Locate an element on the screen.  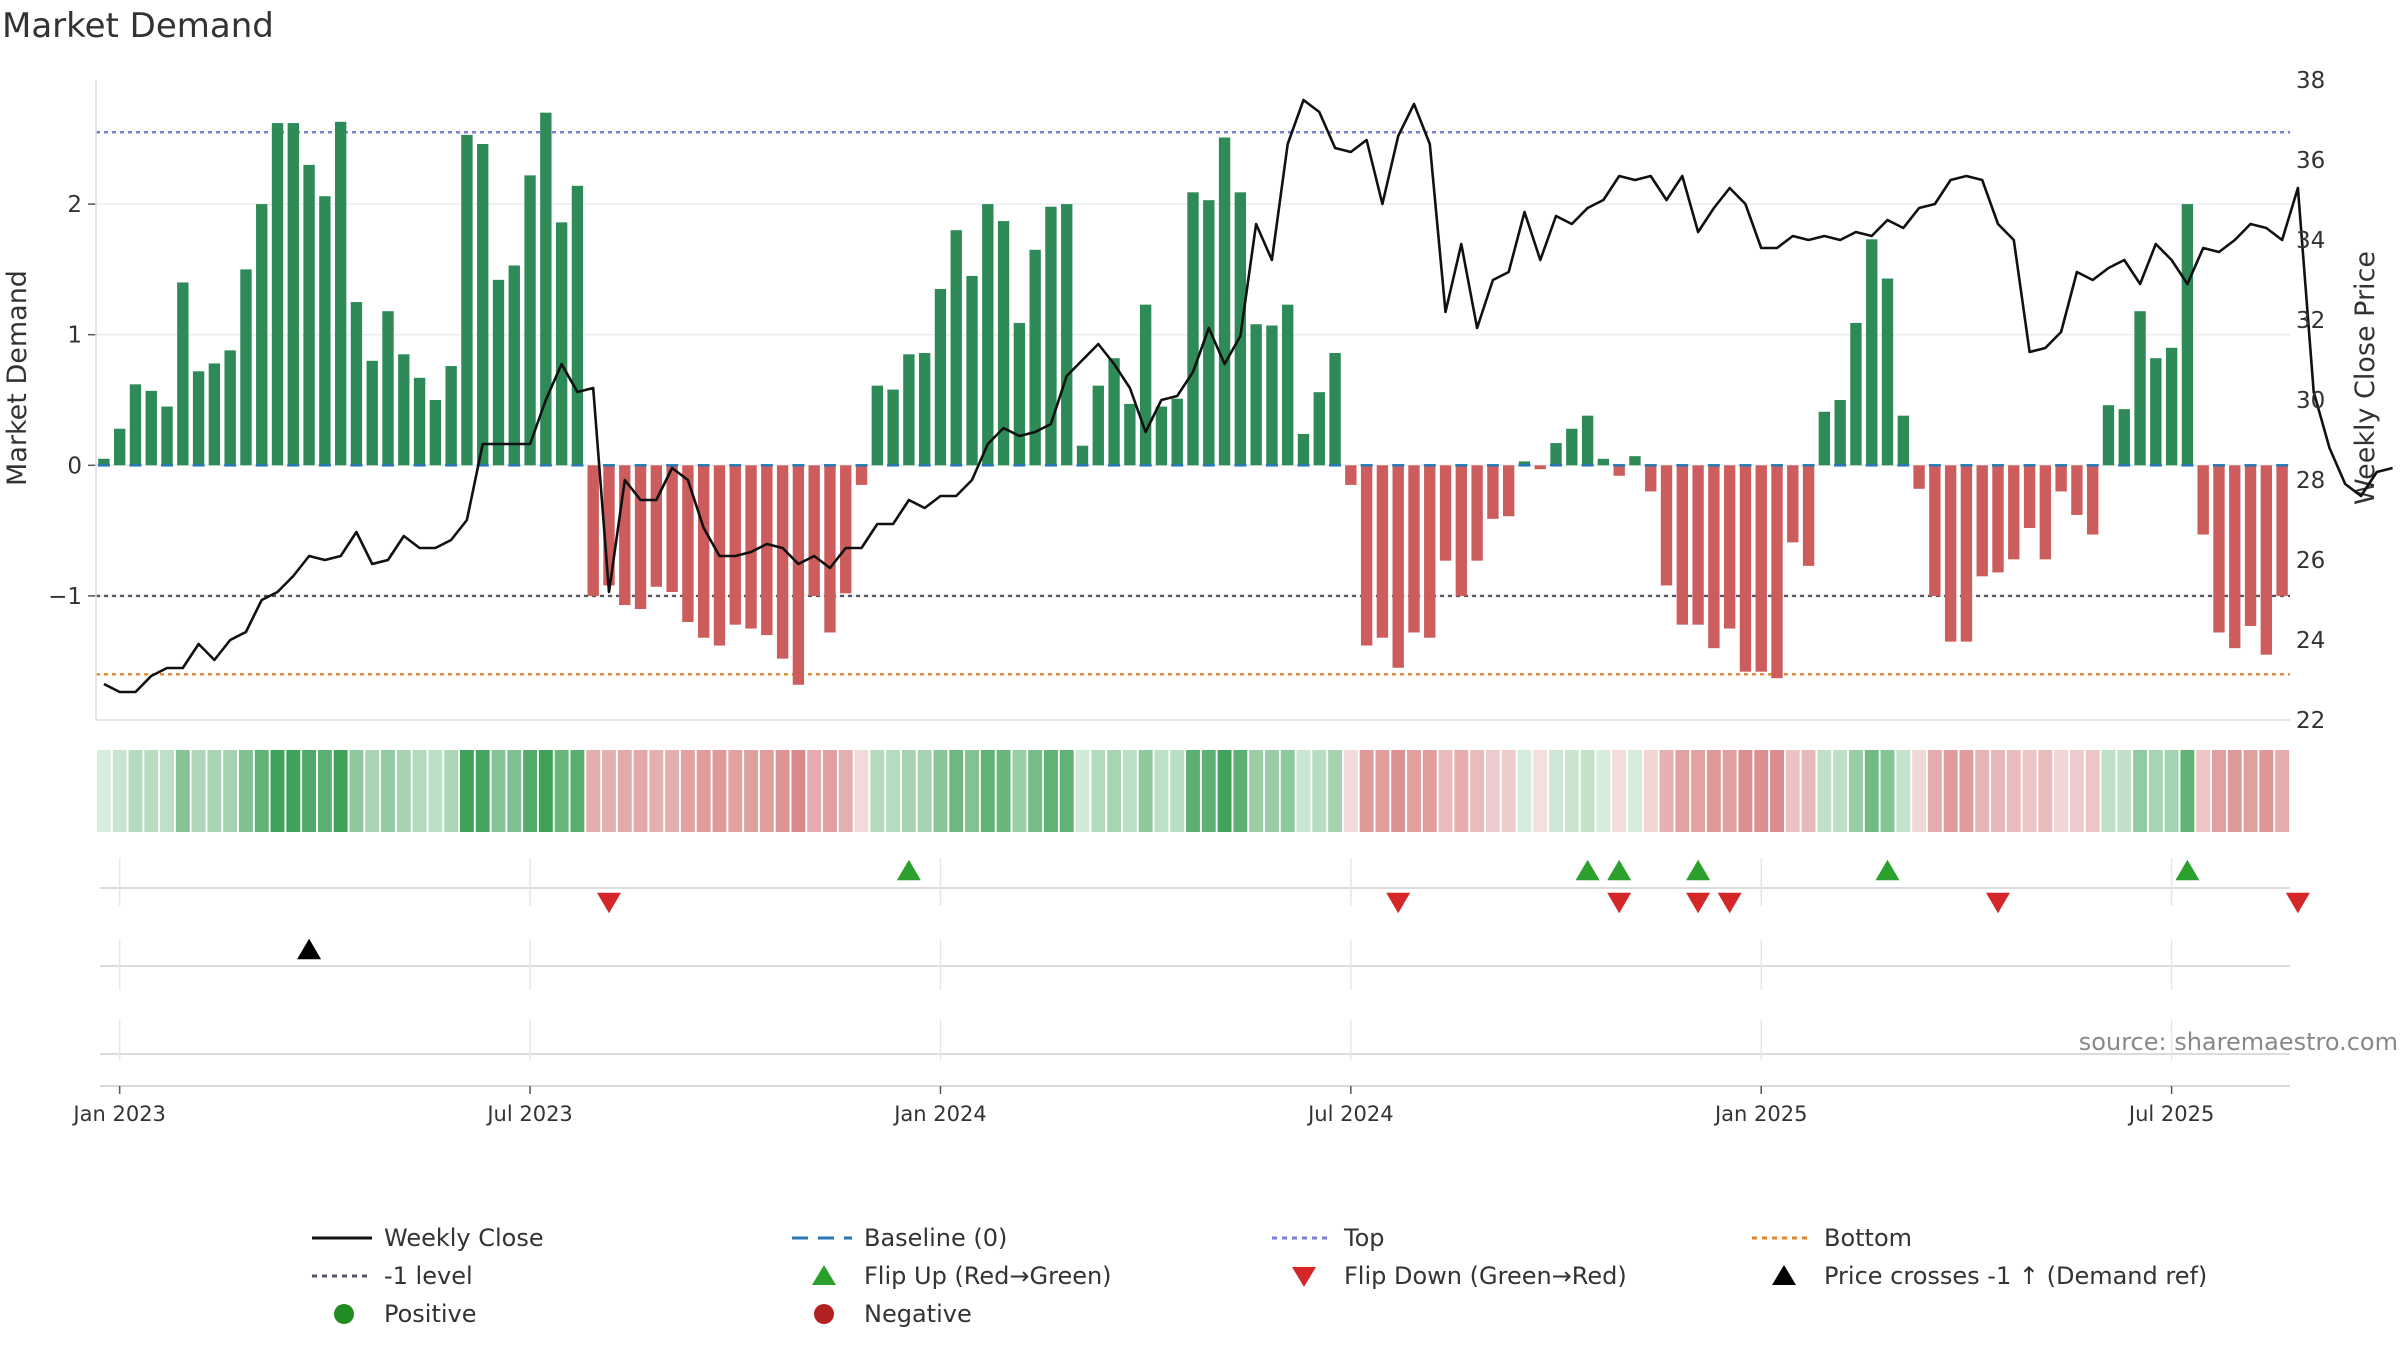
demand-heat-strip is located at coordinates (1193, 791).